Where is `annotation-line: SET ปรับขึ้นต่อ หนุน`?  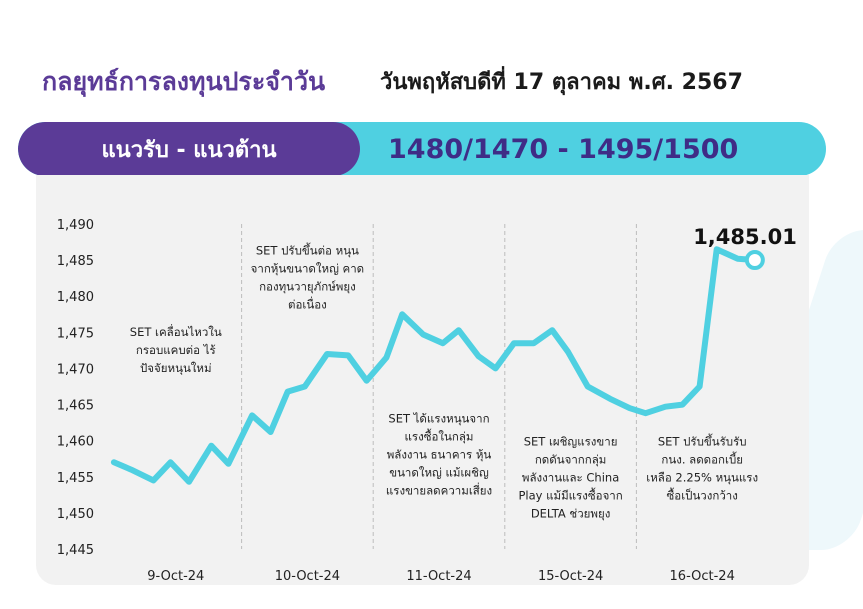 annotation-line: SET ปรับขึ้นต่อ หนุน is located at coordinates (307, 249).